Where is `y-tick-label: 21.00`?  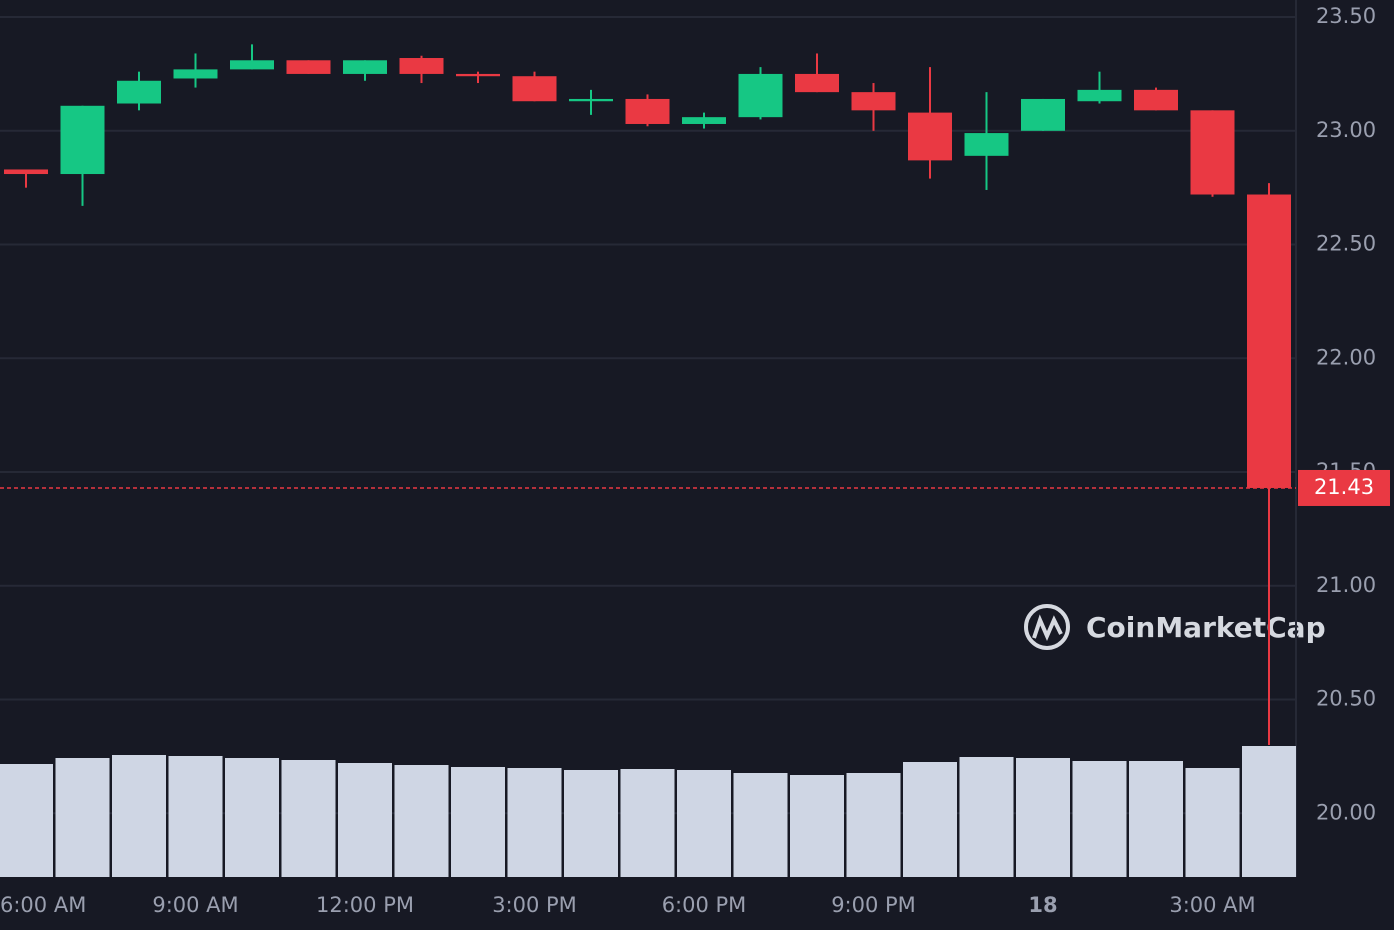
y-tick-label: 21.00 is located at coordinates (1346, 585).